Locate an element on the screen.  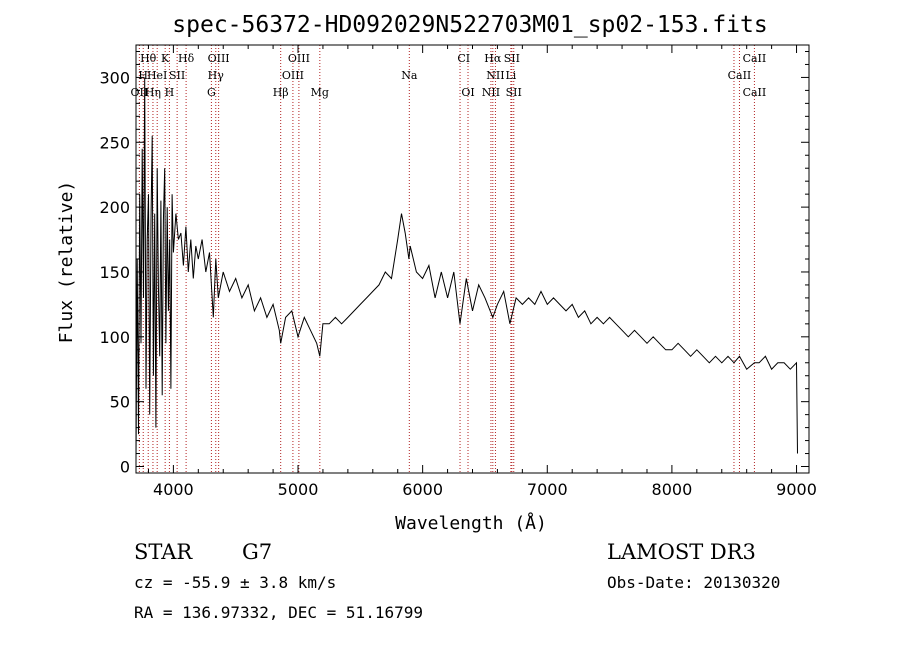
line-label: K is located at coordinates (165, 58).